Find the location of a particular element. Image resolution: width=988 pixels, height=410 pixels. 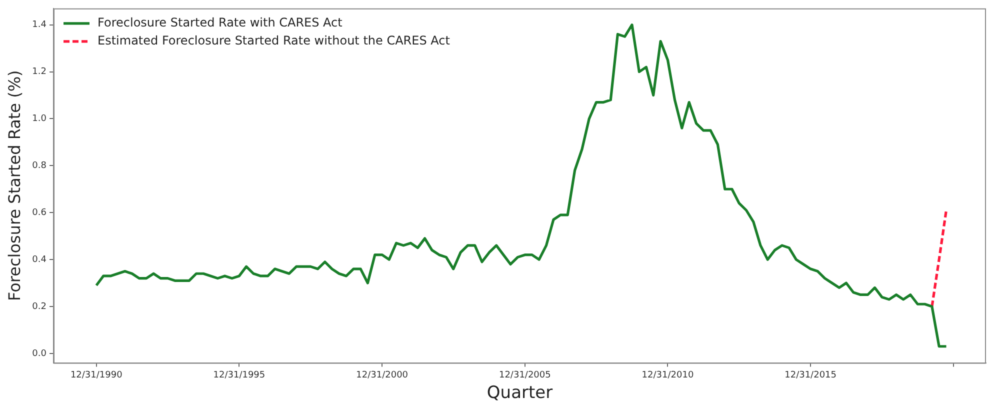

x-tick-label: 12/31/2010 is located at coordinates (668, 375).